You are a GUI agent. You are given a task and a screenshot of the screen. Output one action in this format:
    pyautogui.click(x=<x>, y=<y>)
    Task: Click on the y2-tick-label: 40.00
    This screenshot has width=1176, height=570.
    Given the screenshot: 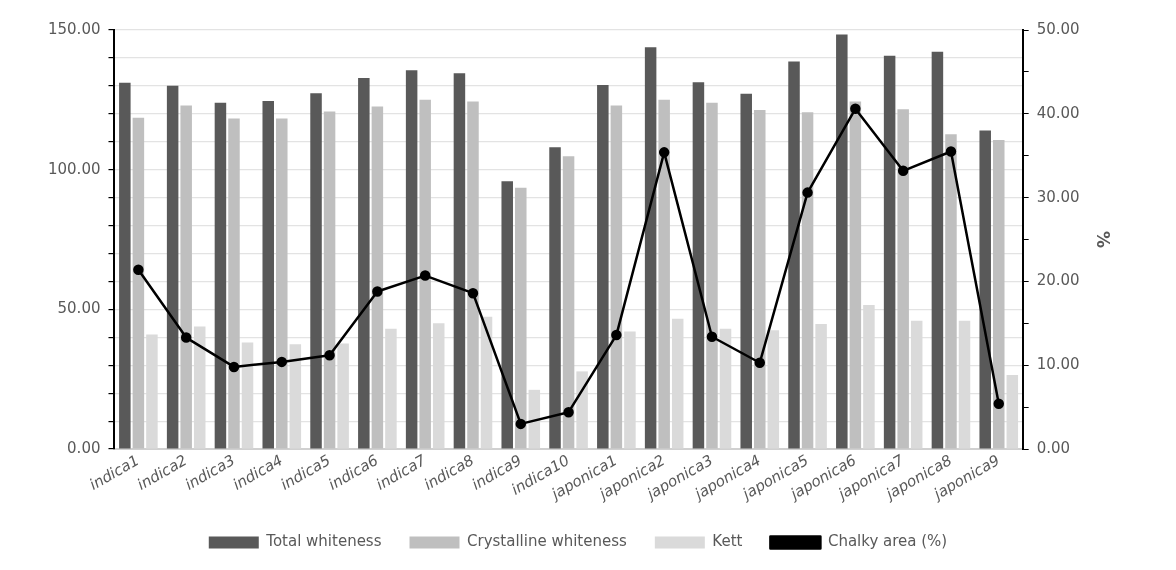 What is the action you would take?
    pyautogui.click(x=1058, y=112)
    